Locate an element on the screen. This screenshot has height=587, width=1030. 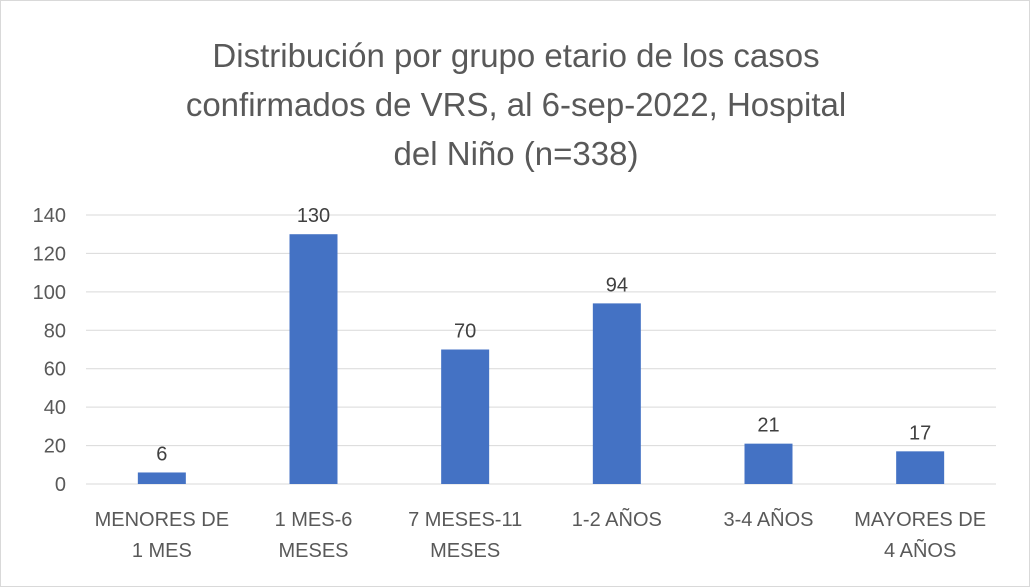
y-tick-label-2: 40 is located at coordinates (55, 408).